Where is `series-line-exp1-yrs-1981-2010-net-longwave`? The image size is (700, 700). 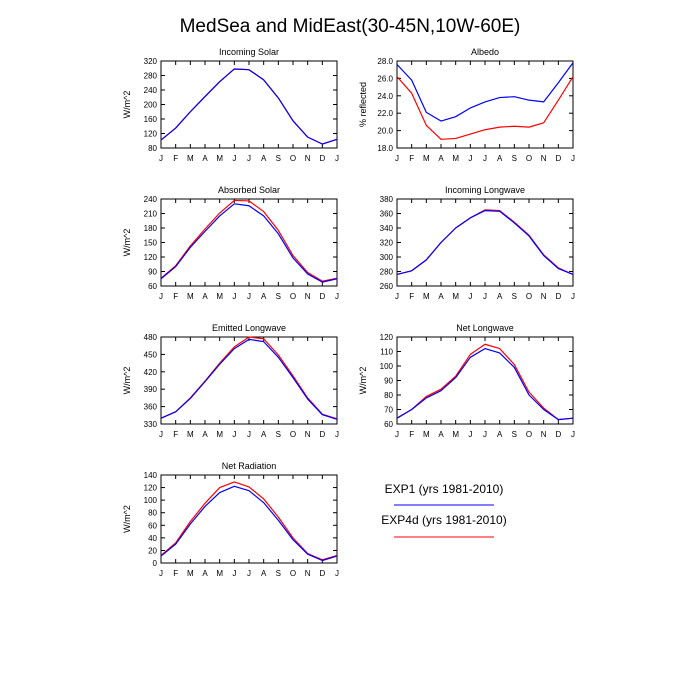
series-line-exp1-yrs-1981-2010-net-longwave is located at coordinates (485, 384).